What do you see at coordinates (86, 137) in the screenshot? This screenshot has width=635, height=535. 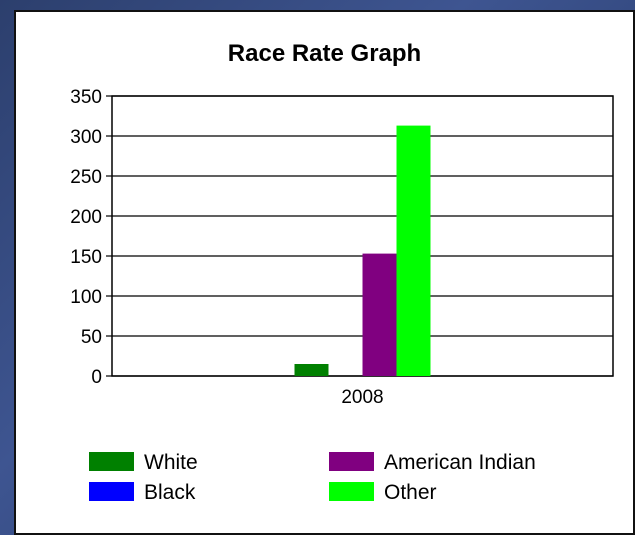 I see `y-tick-label: 300` at bounding box center [86, 137].